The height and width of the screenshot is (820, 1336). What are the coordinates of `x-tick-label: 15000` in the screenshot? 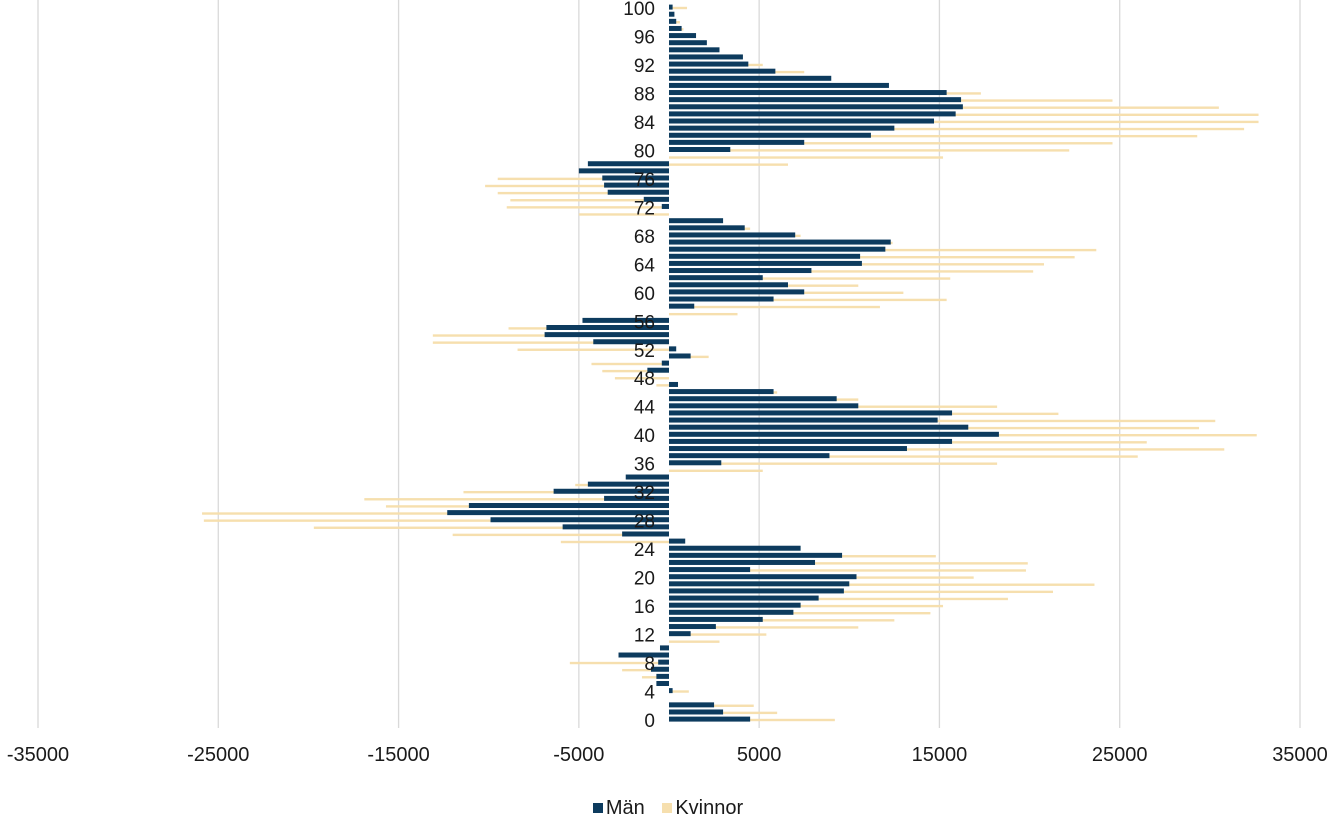 It's located at (940, 755).